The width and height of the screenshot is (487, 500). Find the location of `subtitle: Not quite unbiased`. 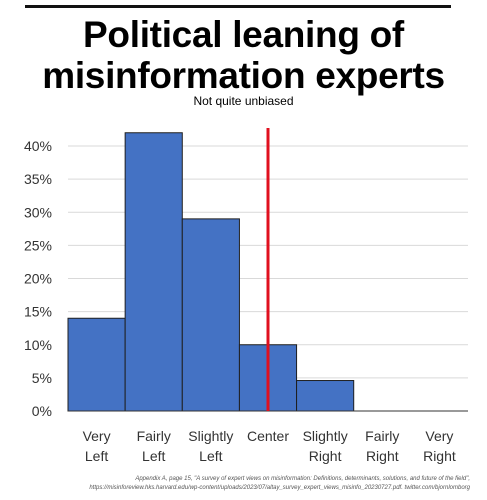

subtitle: Not quite unbiased is located at coordinates (243, 101).